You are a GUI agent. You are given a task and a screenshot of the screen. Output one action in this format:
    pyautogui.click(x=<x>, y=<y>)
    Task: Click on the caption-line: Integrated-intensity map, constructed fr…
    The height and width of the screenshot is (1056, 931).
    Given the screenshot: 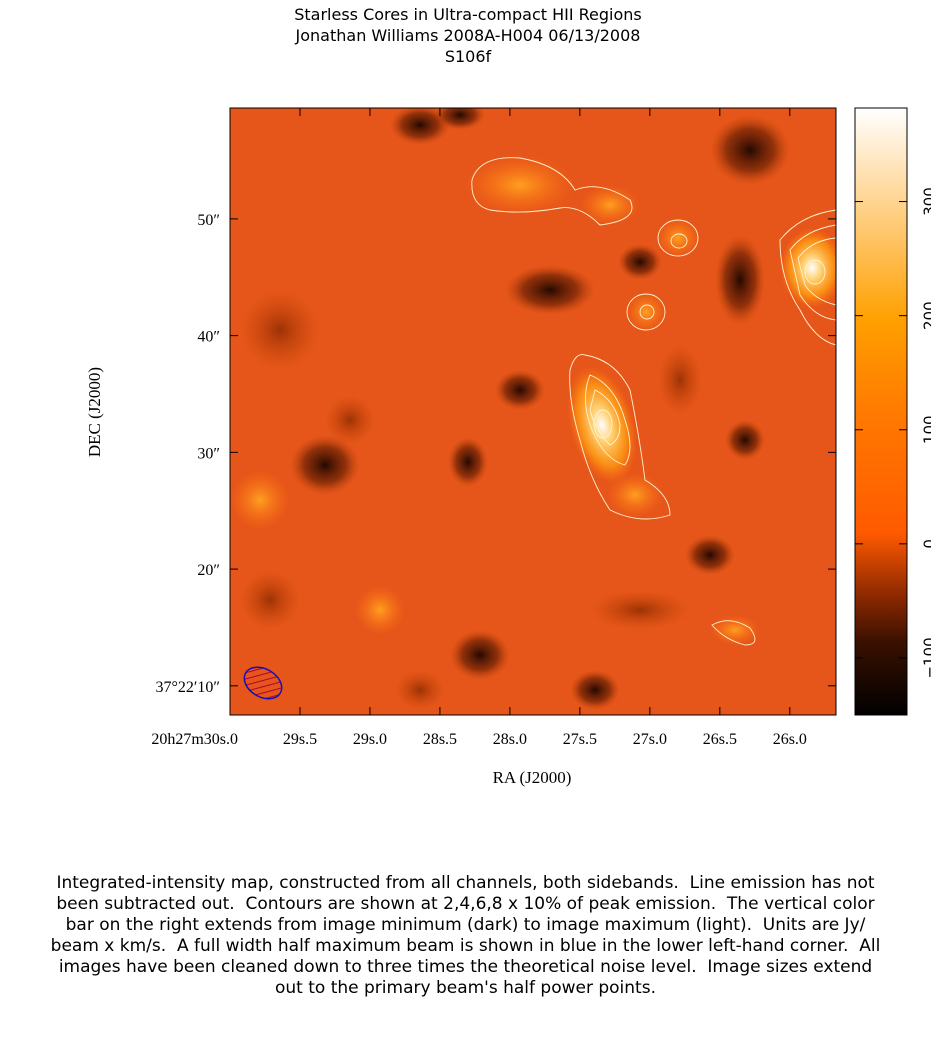 What is the action you would take?
    pyautogui.click(x=465, y=883)
    